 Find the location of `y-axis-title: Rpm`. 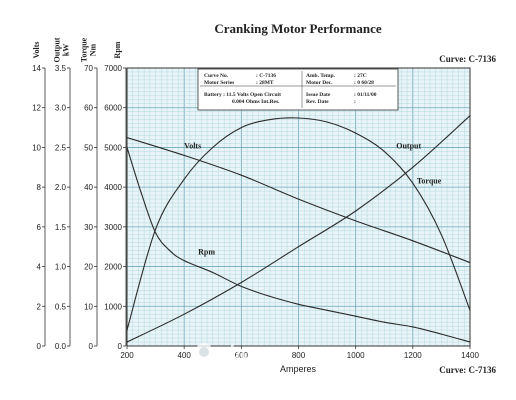

y-axis-title: Rpm is located at coordinates (117, 49).